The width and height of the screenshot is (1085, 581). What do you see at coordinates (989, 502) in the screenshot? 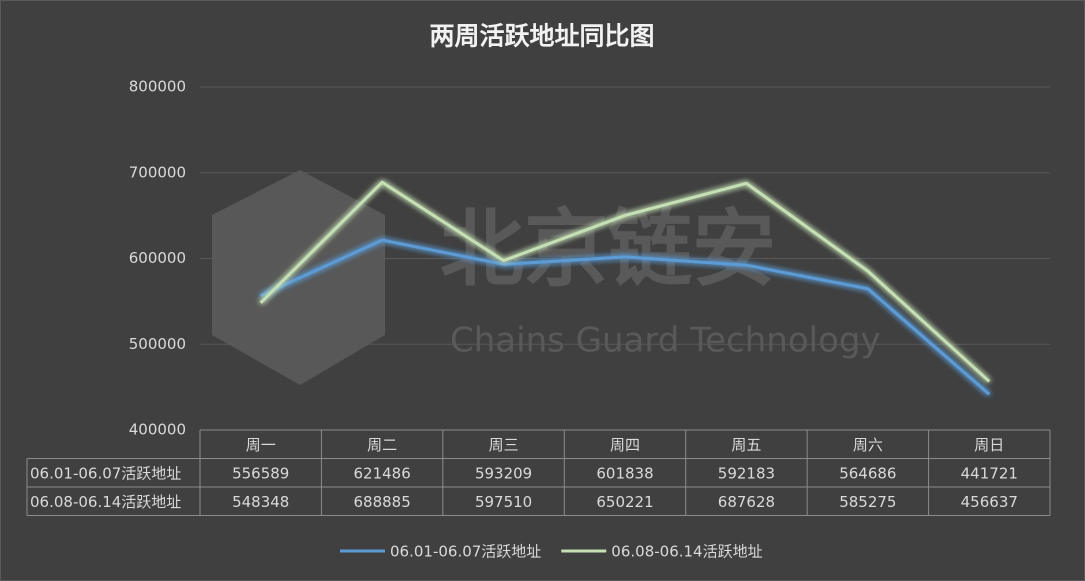
I see `table-cell: 456637` at bounding box center [989, 502].